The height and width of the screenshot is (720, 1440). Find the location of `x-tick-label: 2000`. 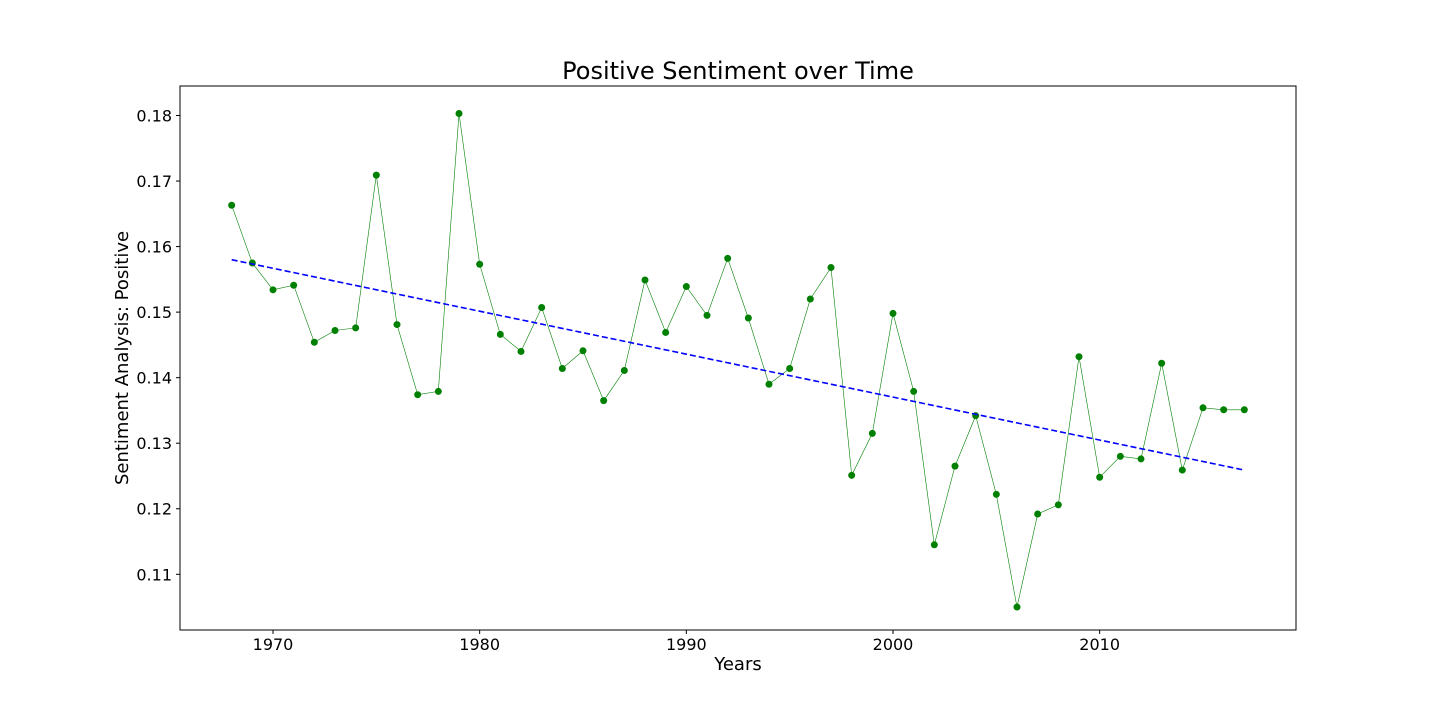

x-tick-label: 2000 is located at coordinates (893, 644).